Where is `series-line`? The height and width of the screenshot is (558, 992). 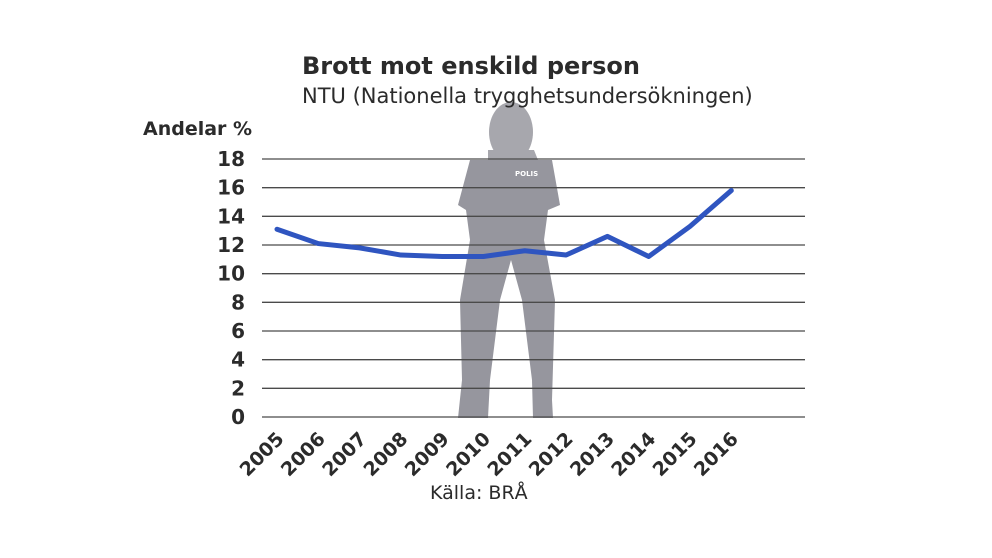 series-line is located at coordinates (504, 223).